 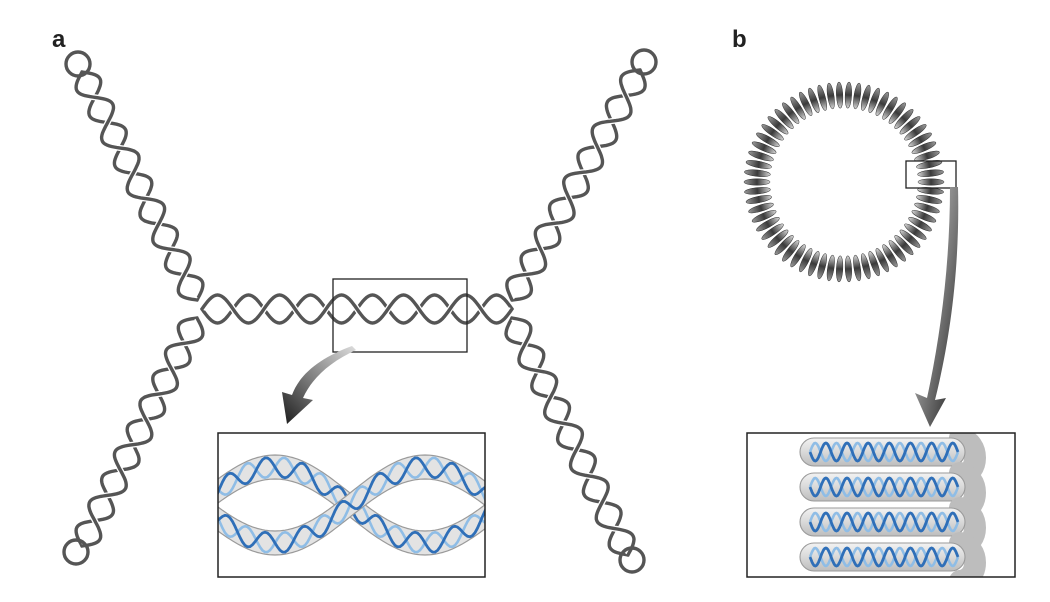 I want to click on coil-connector, so click(x=967, y=554).